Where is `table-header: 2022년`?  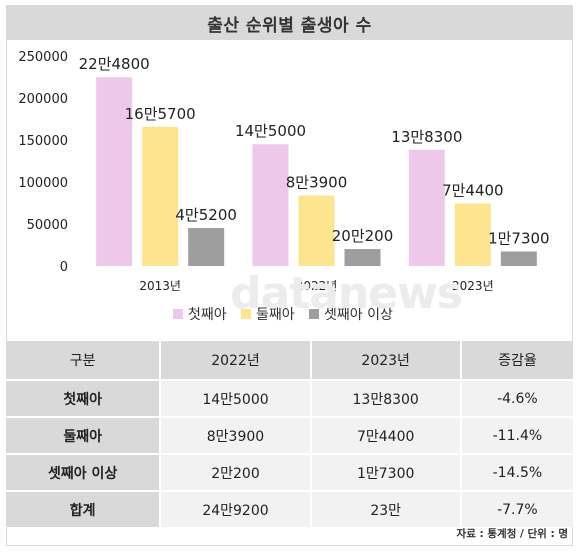 table-header: 2022년 is located at coordinates (236, 360).